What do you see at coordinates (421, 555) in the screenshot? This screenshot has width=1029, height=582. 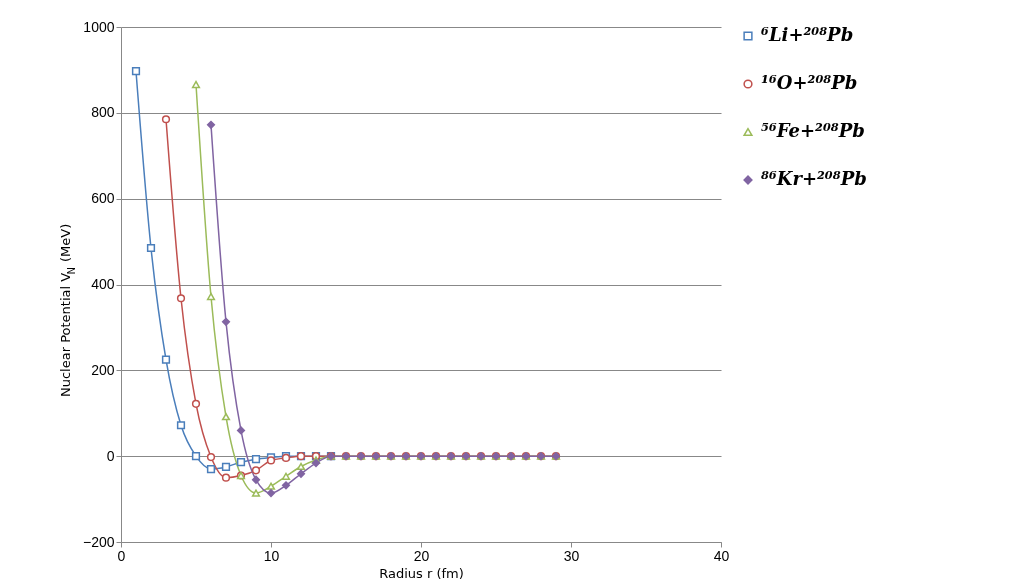 I see `x-tick-label: 20` at bounding box center [421, 555].